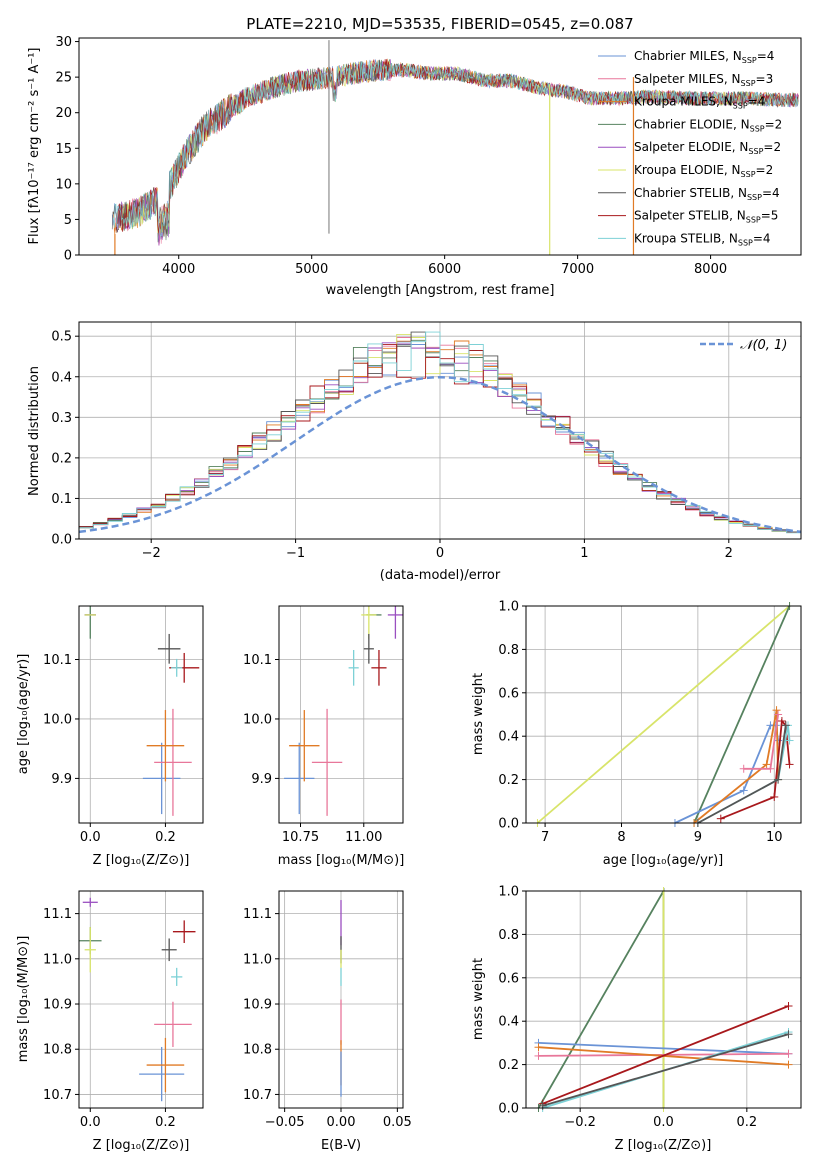  I want to click on massweight-vs-z-ylabel: mass weight, so click(478, 999).